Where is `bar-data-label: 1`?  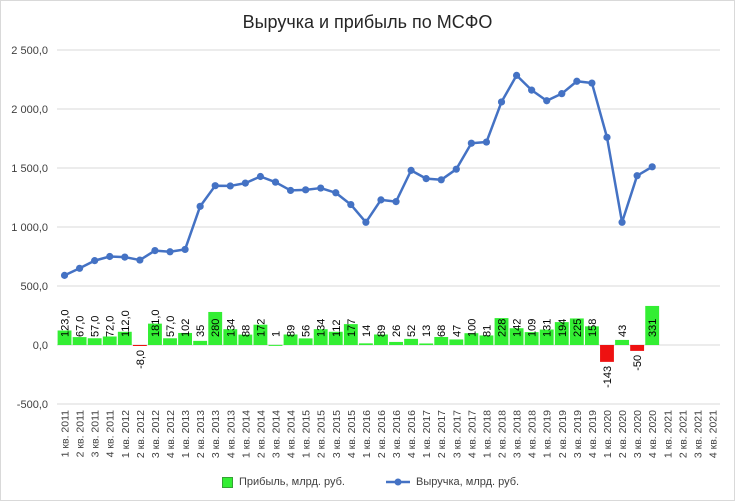
bar-data-label: 1 is located at coordinates (276, 334).